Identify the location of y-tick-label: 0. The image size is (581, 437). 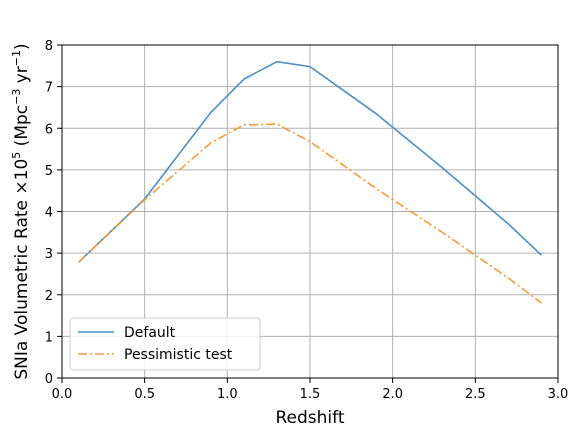
(49, 379).